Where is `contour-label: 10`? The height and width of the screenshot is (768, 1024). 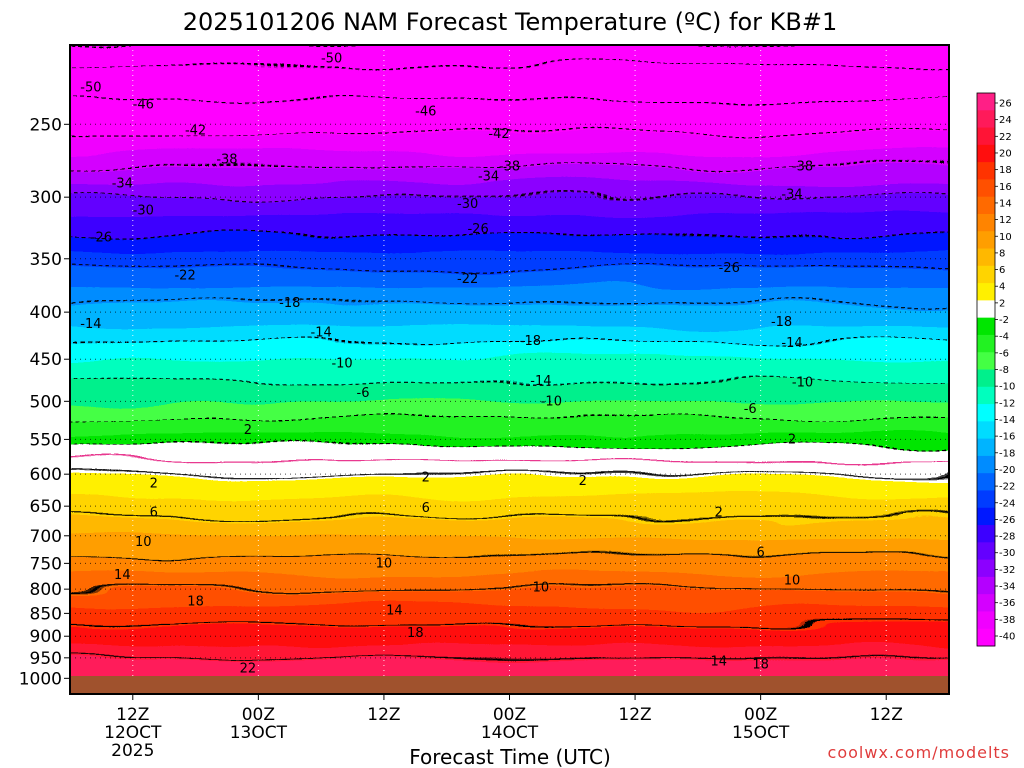 contour-label: 10 is located at coordinates (792, 581).